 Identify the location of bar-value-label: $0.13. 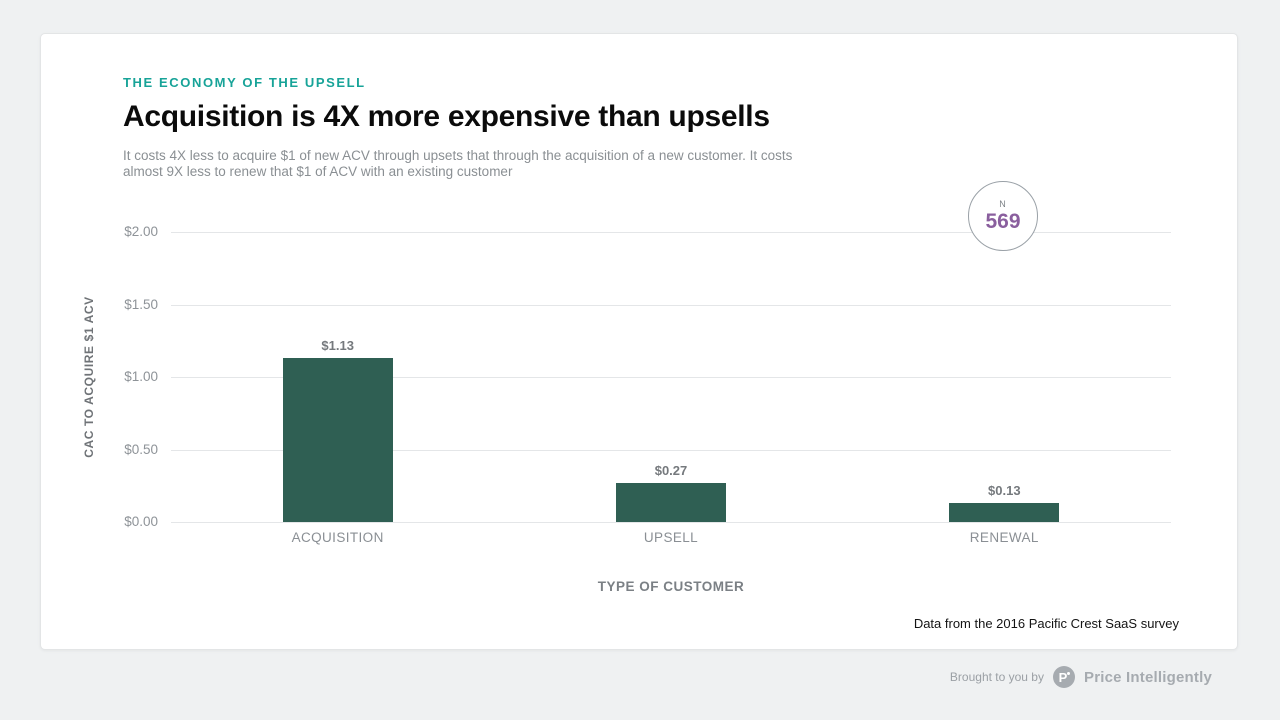
(1004, 491).